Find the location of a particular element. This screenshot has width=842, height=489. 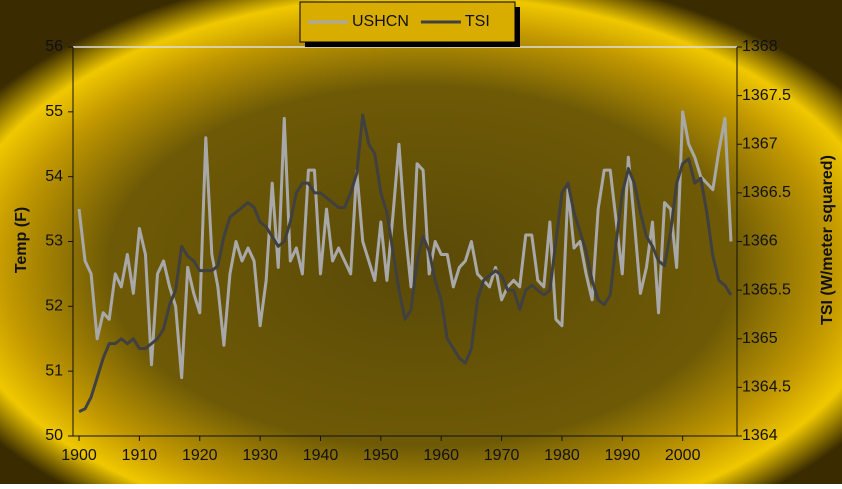

x-tick-label: 1940 is located at coordinates (321, 455).